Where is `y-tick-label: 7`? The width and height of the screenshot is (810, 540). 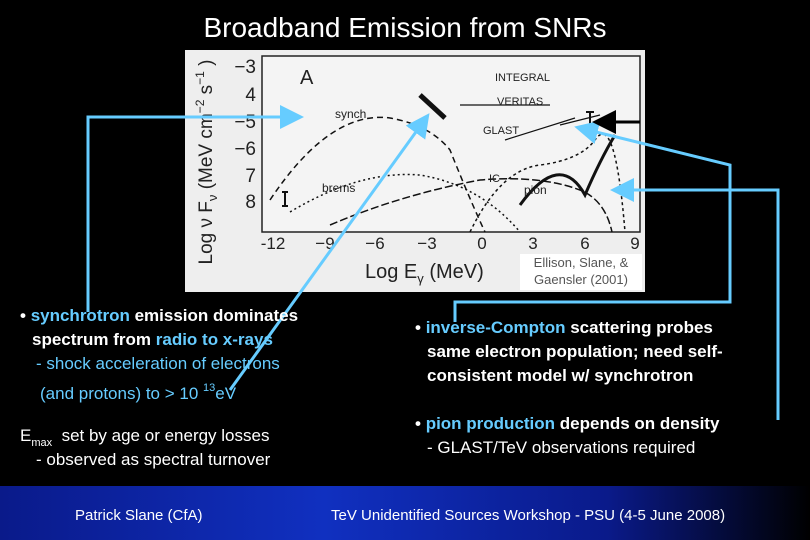 y-tick-label: 7 is located at coordinates (250, 176).